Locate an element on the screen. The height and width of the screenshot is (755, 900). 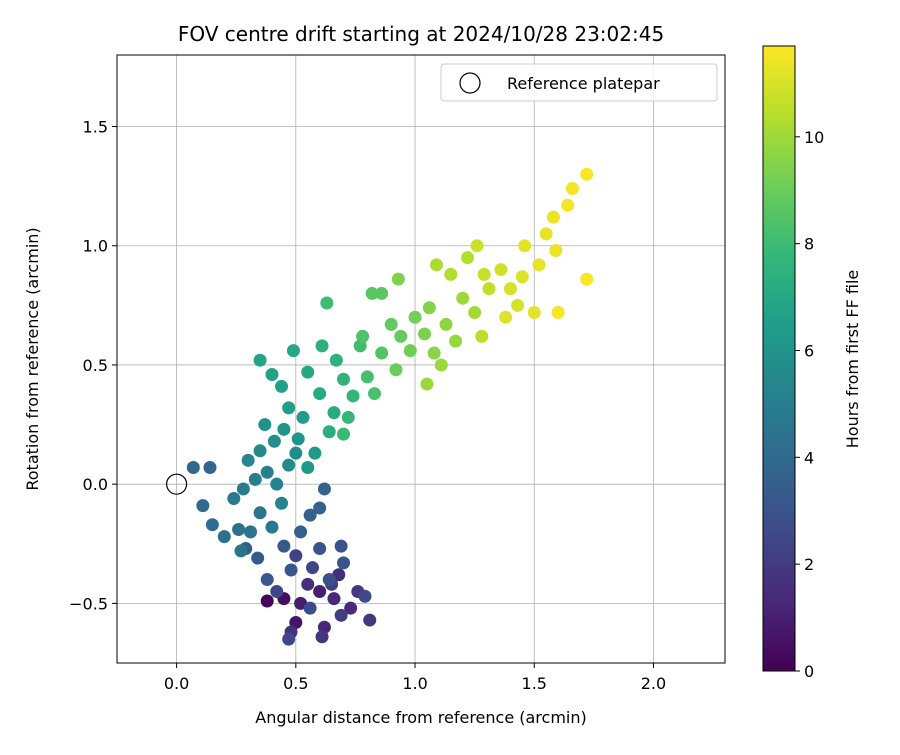
y-tick-label: 1.5 is located at coordinates (95, 127).